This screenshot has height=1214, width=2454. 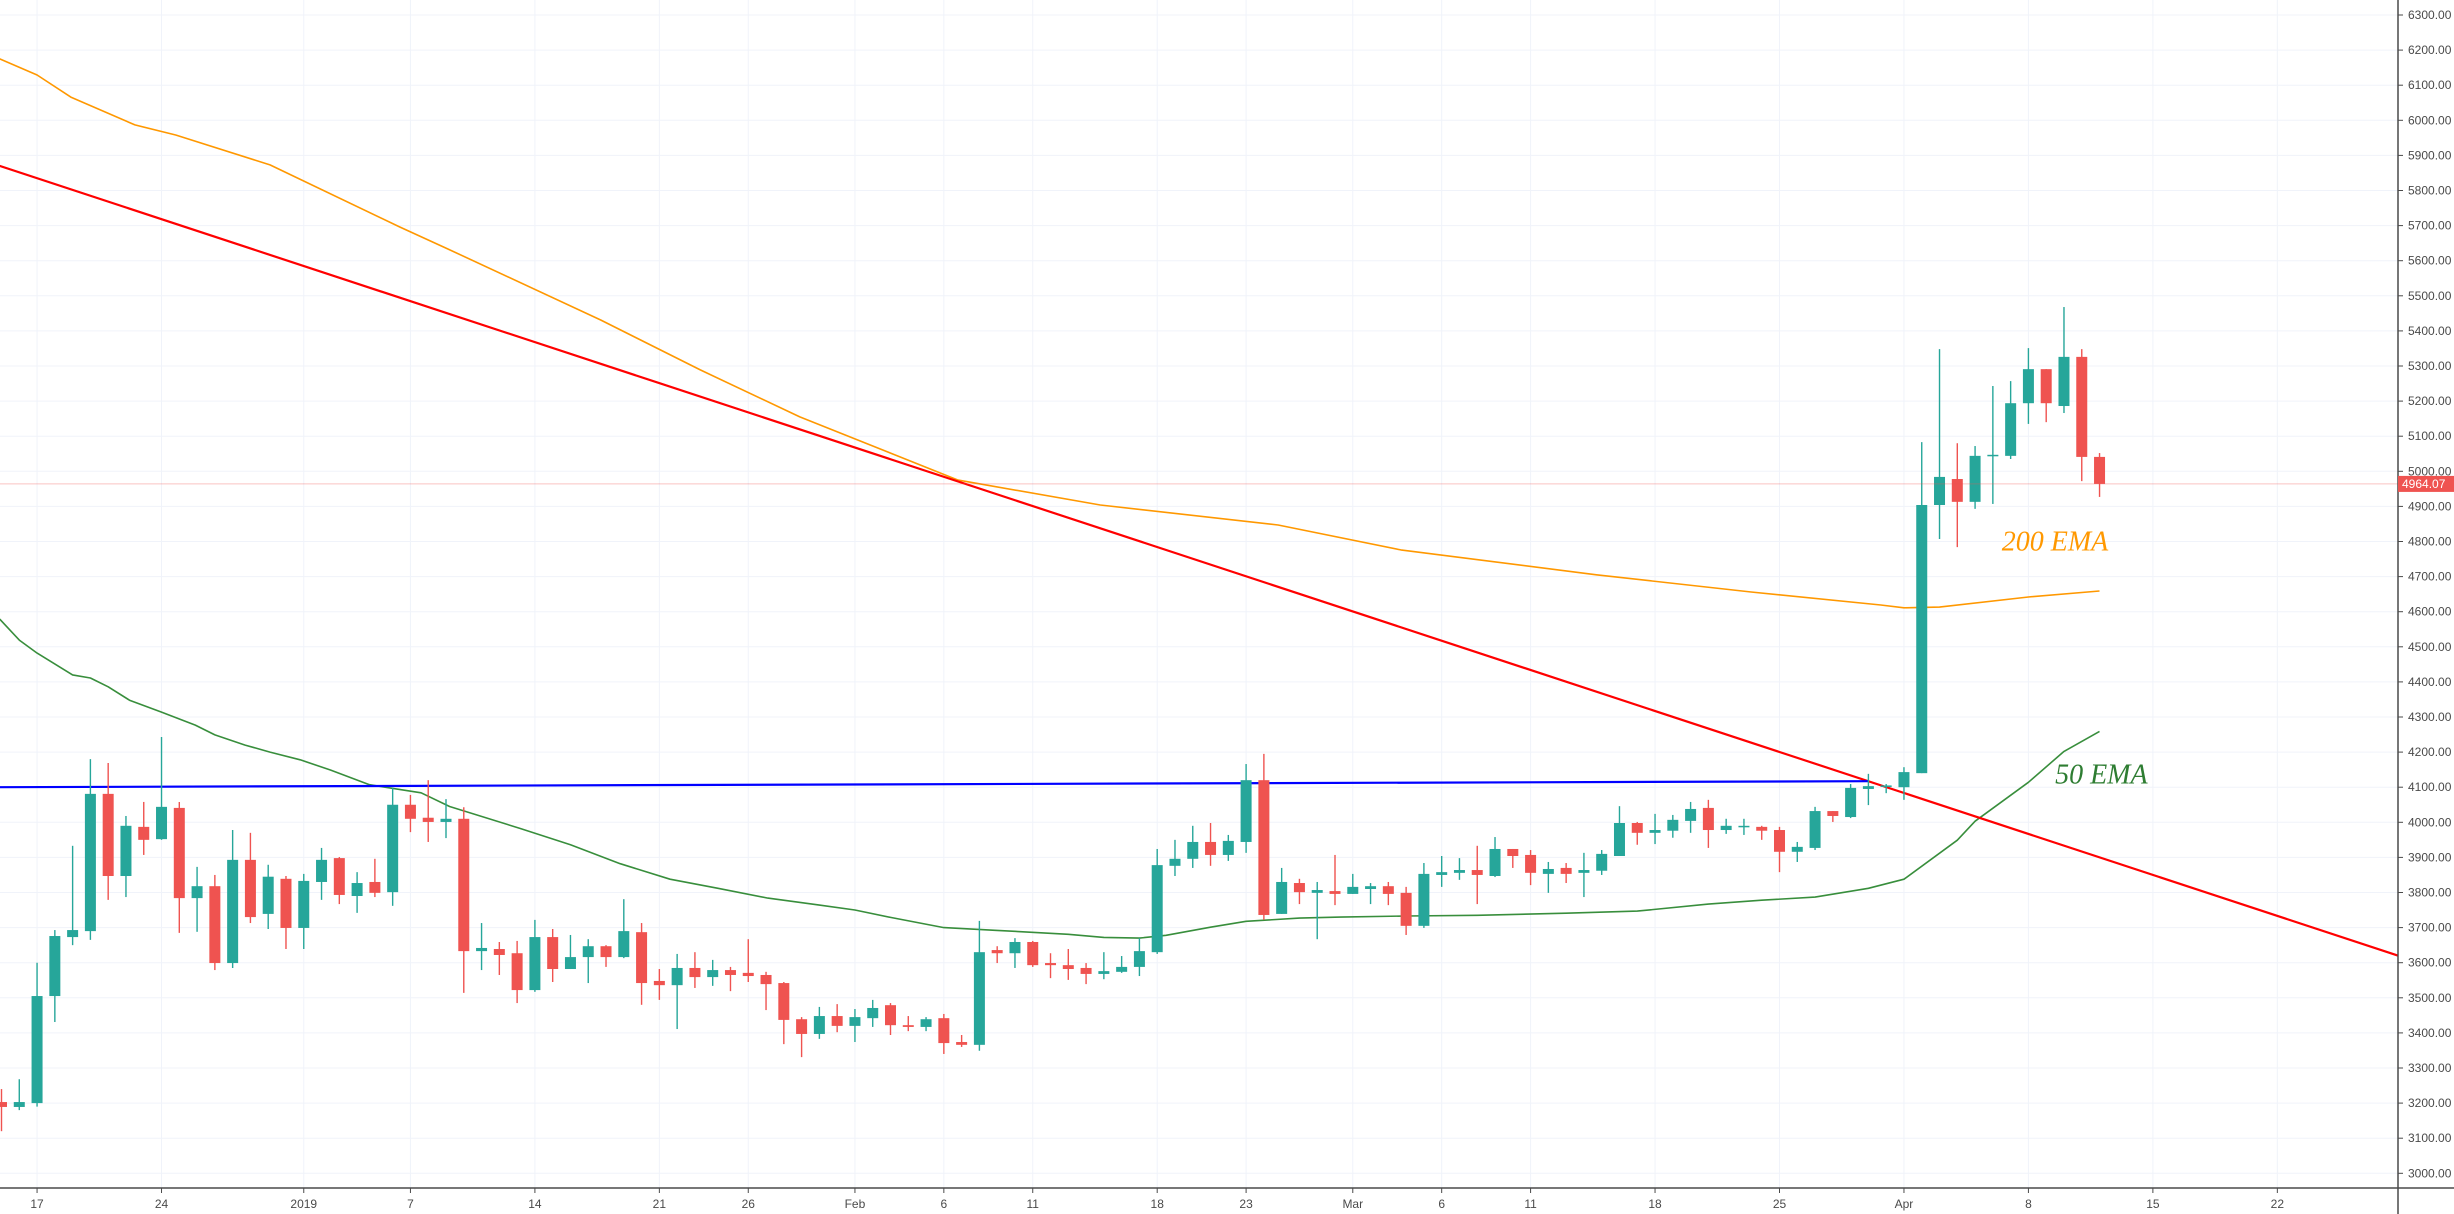 What do you see at coordinates (1780, 1204) in the screenshot?
I see `time-tick-label: 25` at bounding box center [1780, 1204].